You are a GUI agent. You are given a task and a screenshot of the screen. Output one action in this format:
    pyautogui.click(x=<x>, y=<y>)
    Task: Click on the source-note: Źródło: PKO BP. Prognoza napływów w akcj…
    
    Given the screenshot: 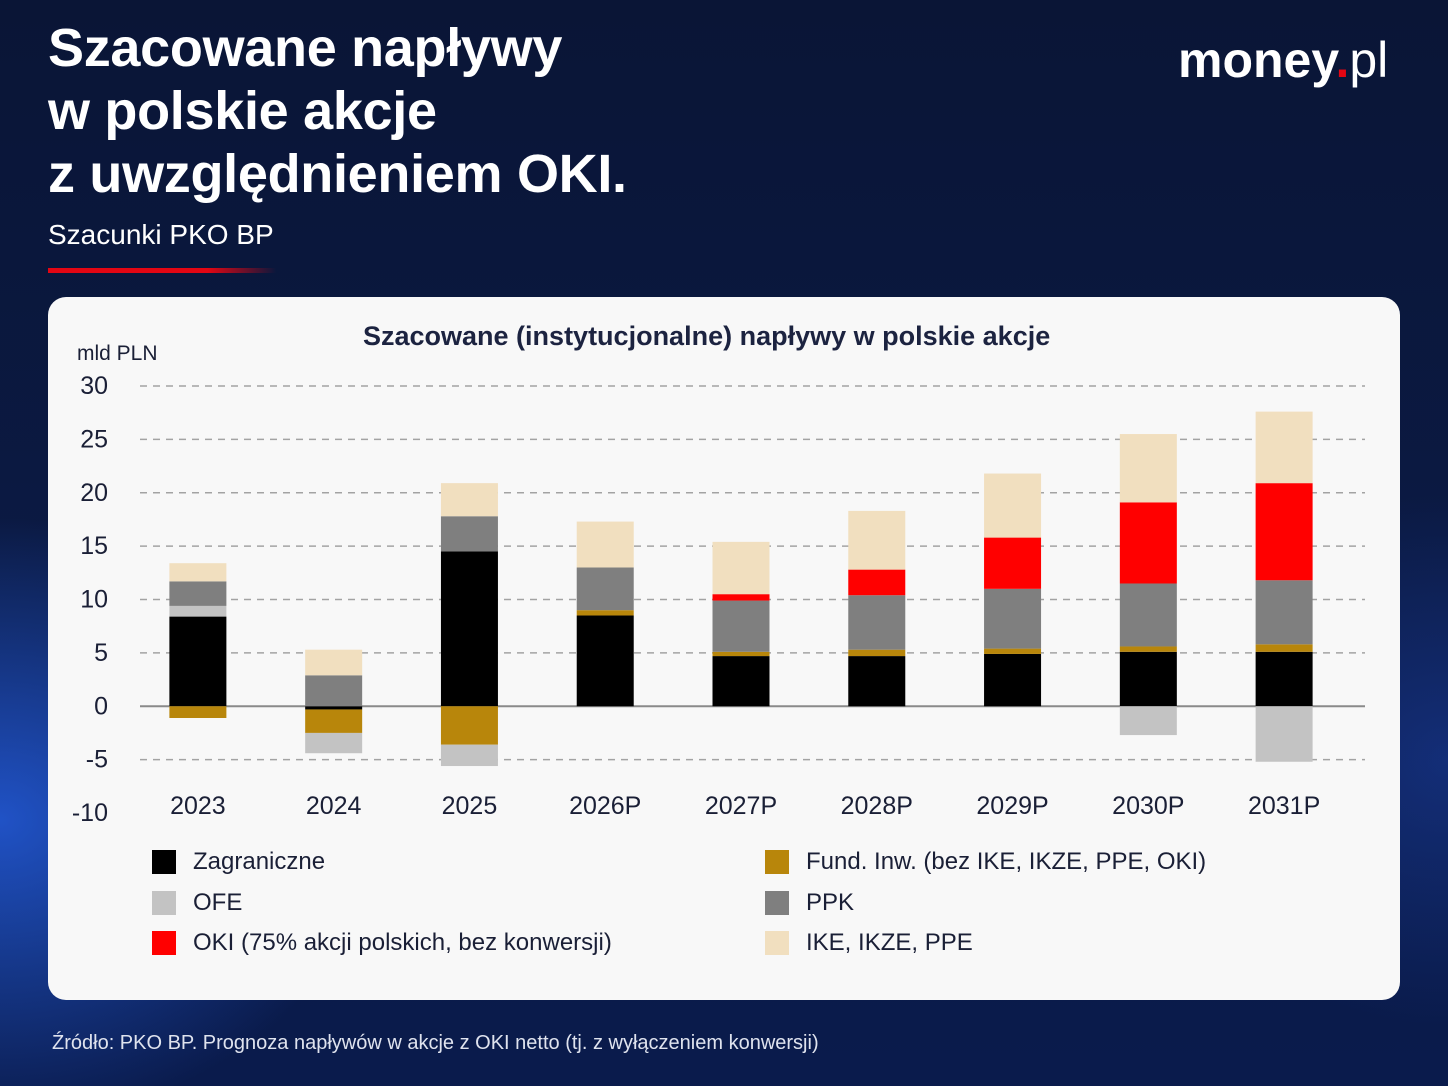 What is the action you would take?
    pyautogui.click(x=435, y=1043)
    